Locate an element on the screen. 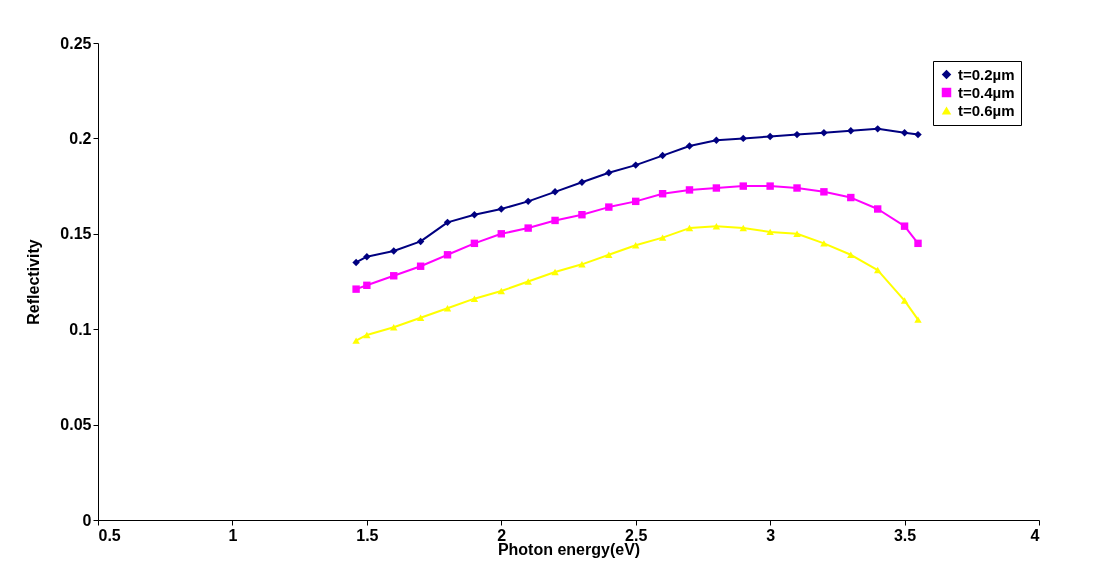 The width and height of the screenshot is (1095, 565). y-tick-label: 0.1 is located at coordinates (80, 329).